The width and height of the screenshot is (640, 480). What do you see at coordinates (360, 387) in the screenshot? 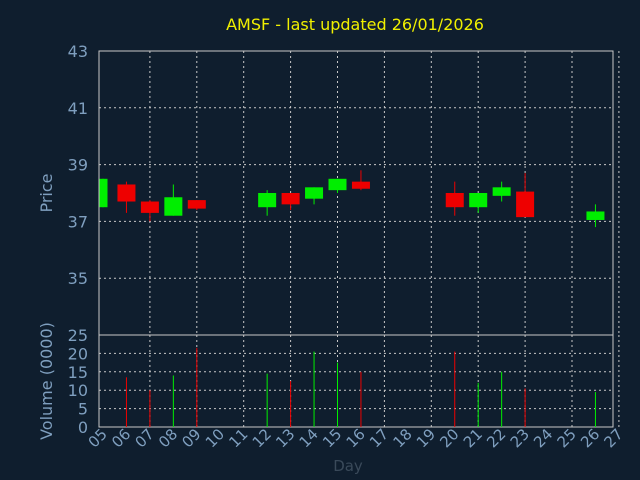
I see `volume-bars` at bounding box center [360, 387].